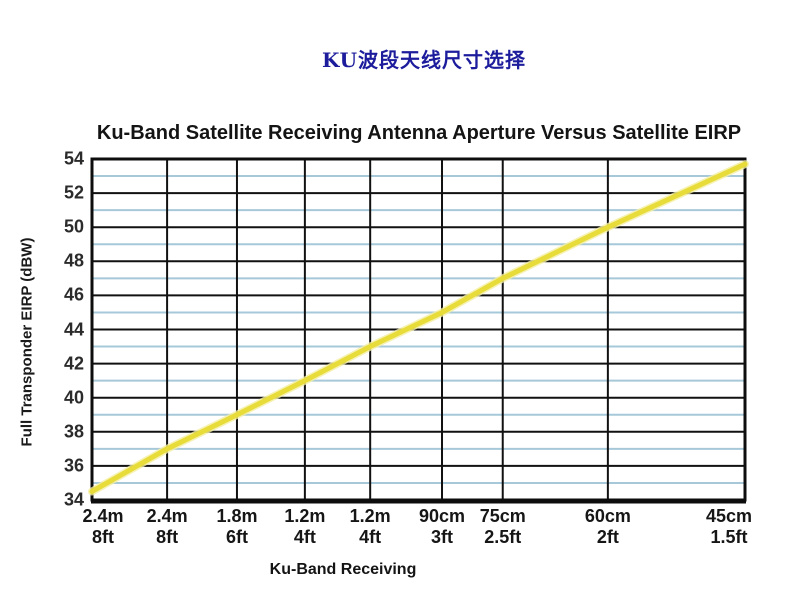  I want to click on x-tick-label: 90cm 3ft, so click(442, 527).